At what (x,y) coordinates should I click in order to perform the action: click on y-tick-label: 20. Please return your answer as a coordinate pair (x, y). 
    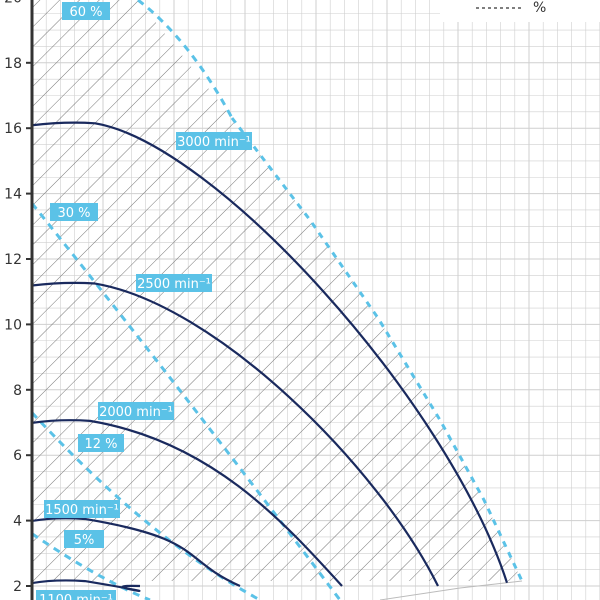
    Looking at the image, I should click on (13, 3).